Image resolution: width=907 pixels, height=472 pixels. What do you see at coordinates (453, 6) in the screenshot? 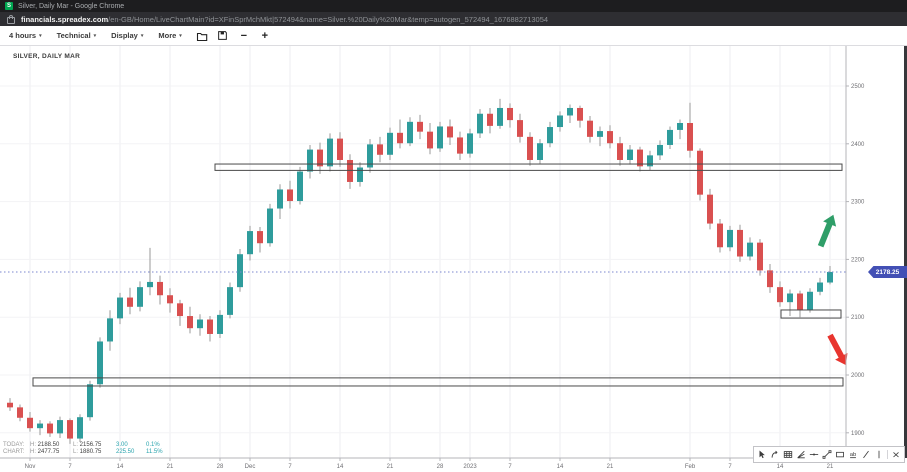
I see `window-titlebar: S Silver, Daily Mar - Google Chrome` at bounding box center [453, 6].